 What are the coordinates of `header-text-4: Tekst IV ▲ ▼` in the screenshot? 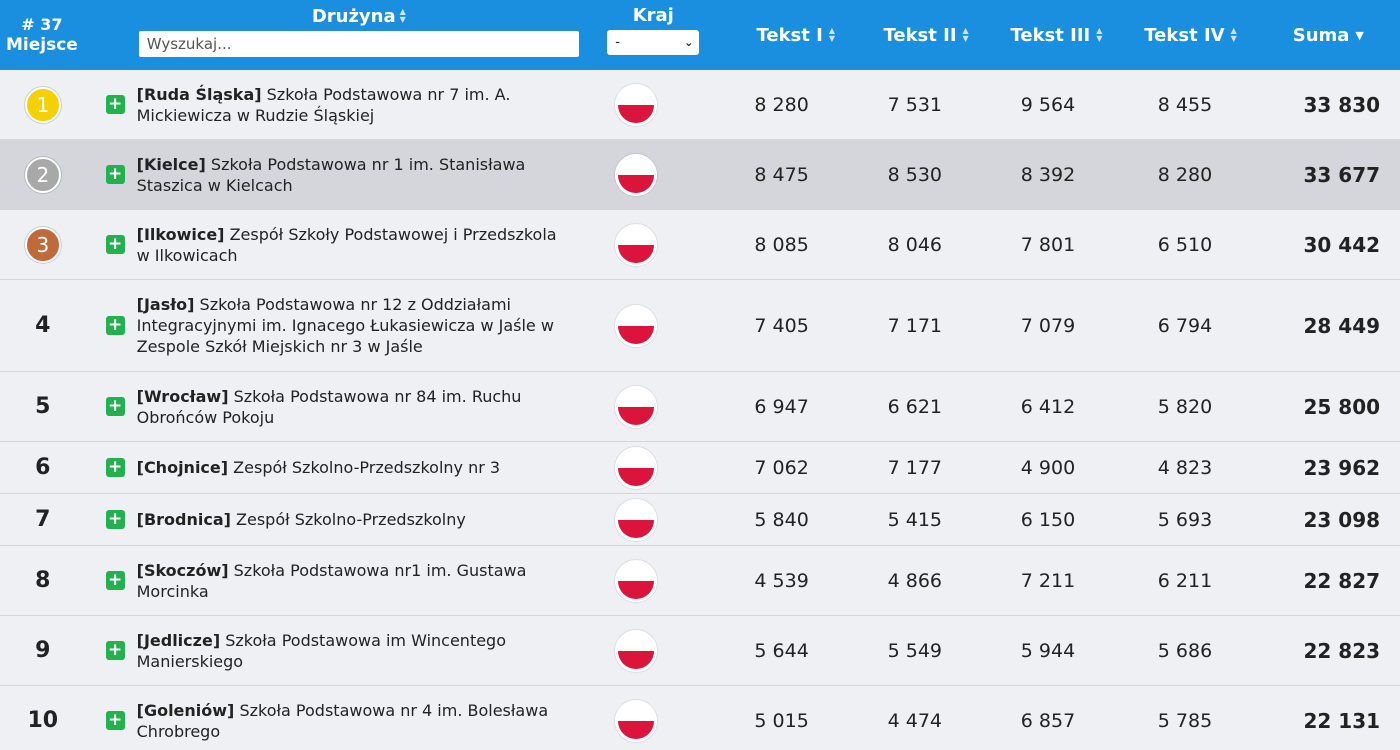 It's located at (1190, 35).